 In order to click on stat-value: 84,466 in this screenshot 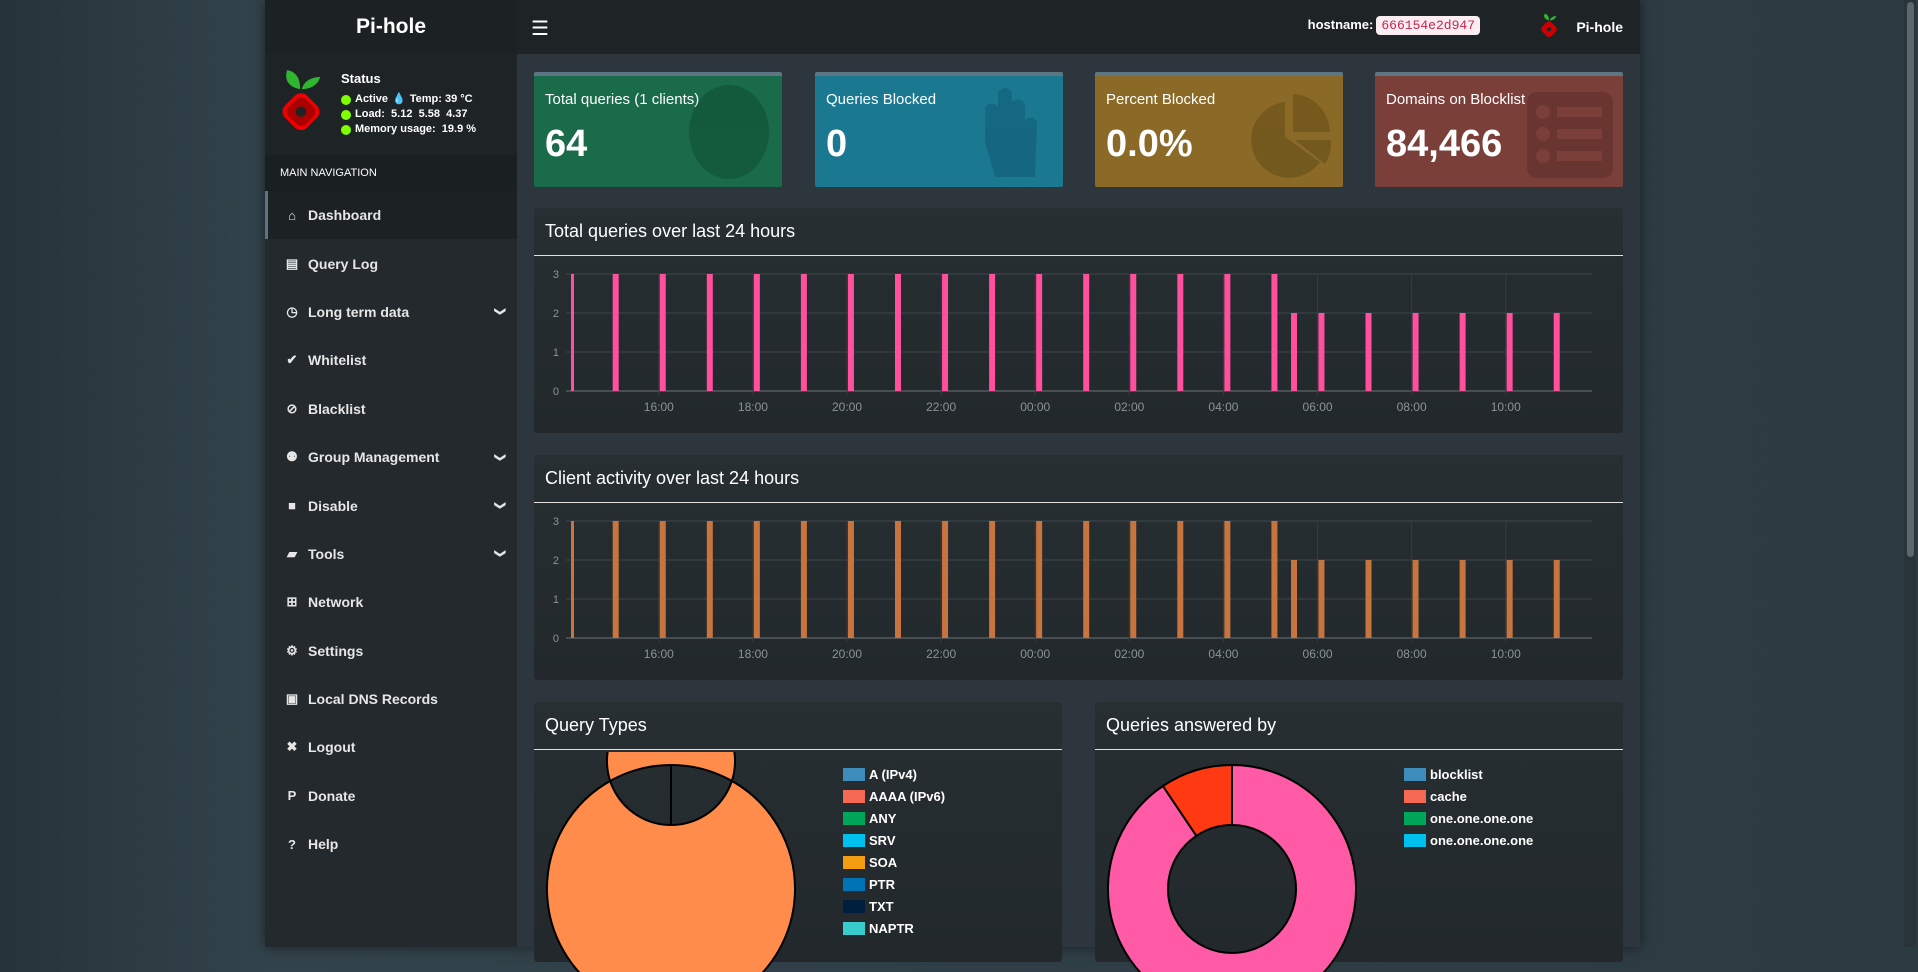, I will do `click(1444, 144)`.